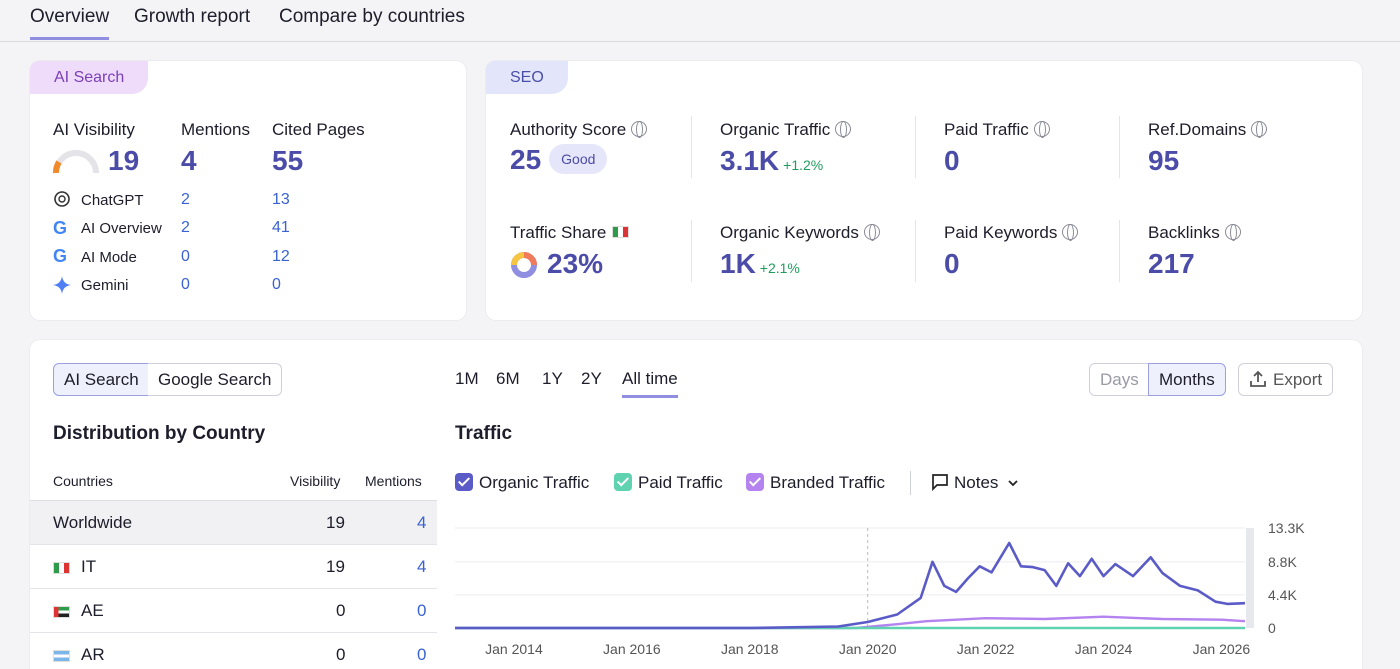 Image resolution: width=1400 pixels, height=669 pixels. I want to click on mentions-value: 4, so click(189, 160).